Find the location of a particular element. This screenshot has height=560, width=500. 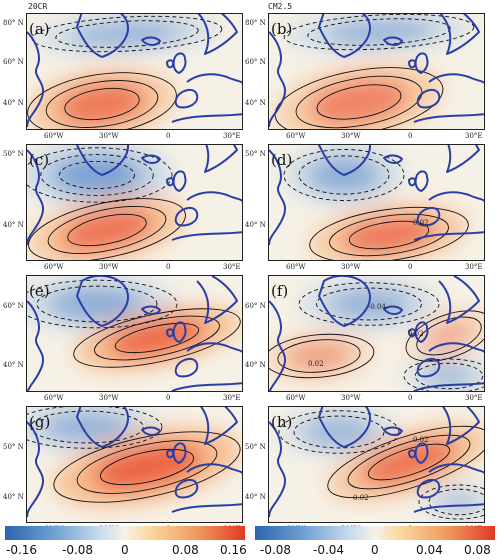

colorbar-left-label-3: 0.08 is located at coordinates (185, 550).